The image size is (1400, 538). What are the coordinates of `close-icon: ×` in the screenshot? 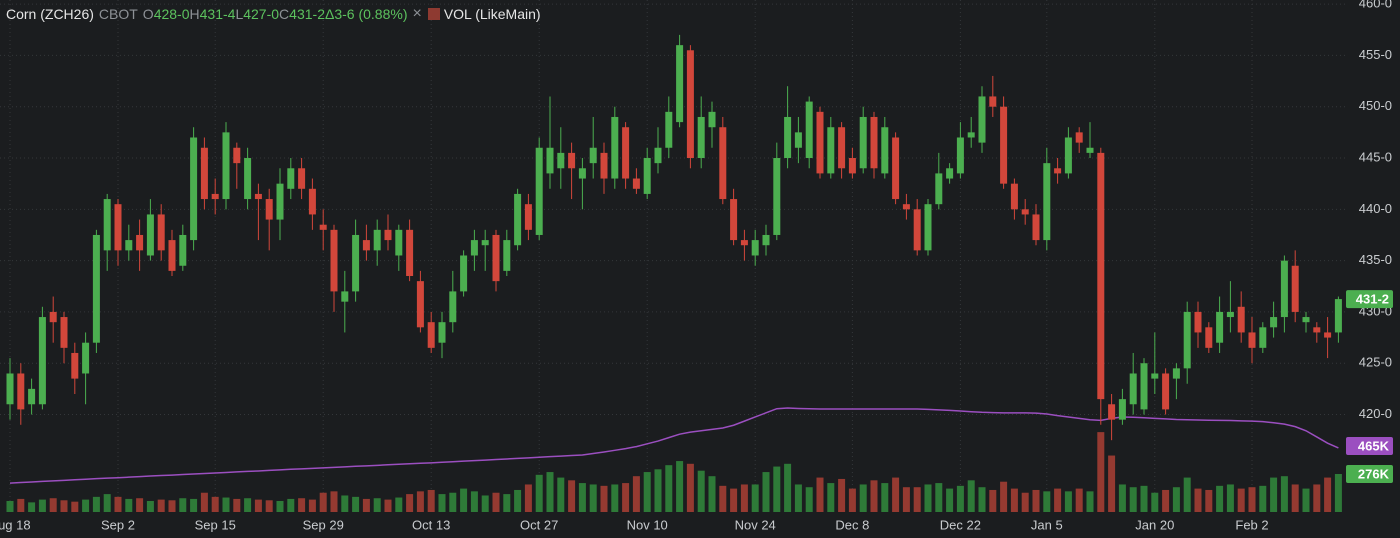 It's located at (417, 13).